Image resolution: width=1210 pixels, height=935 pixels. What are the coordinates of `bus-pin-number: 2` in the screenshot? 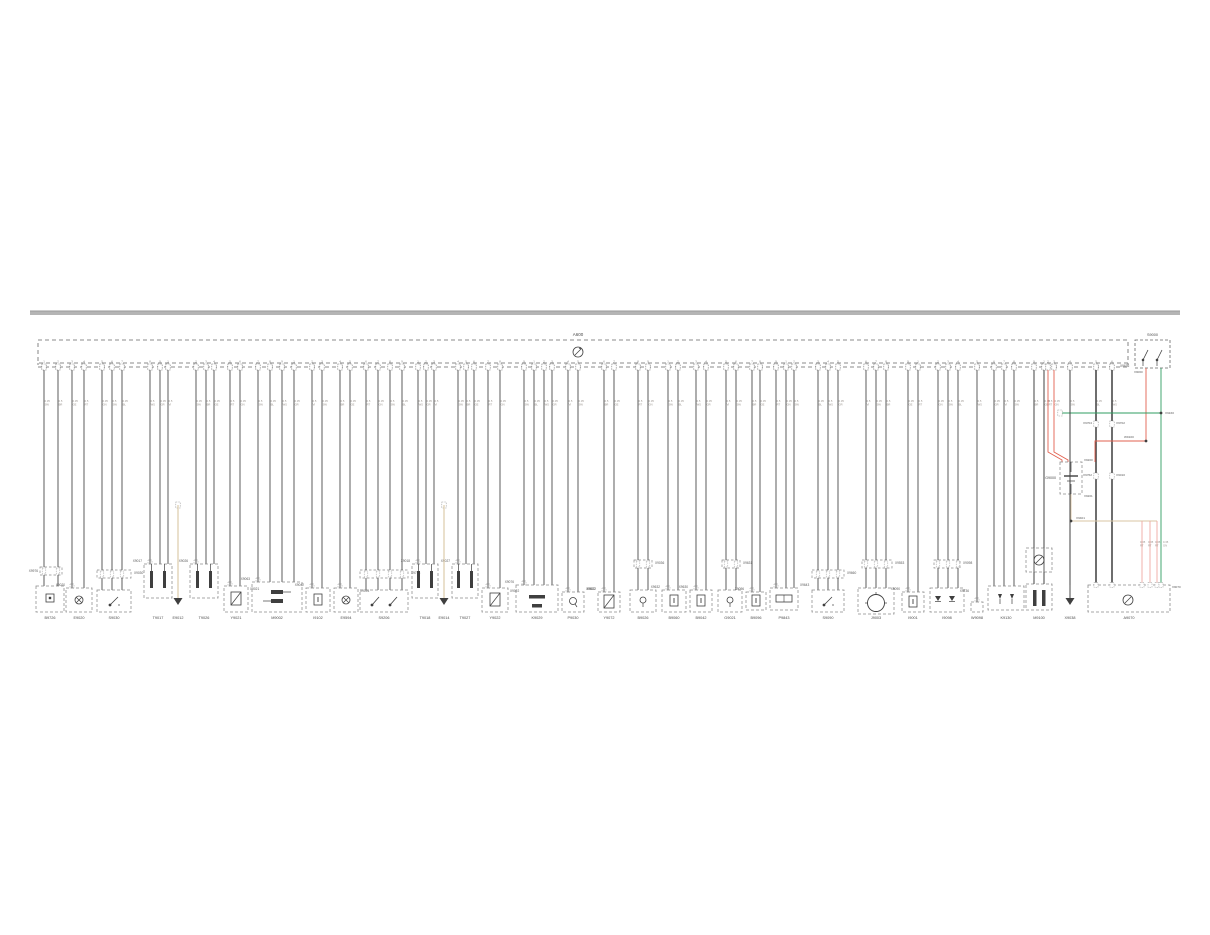 It's located at (426, 362).